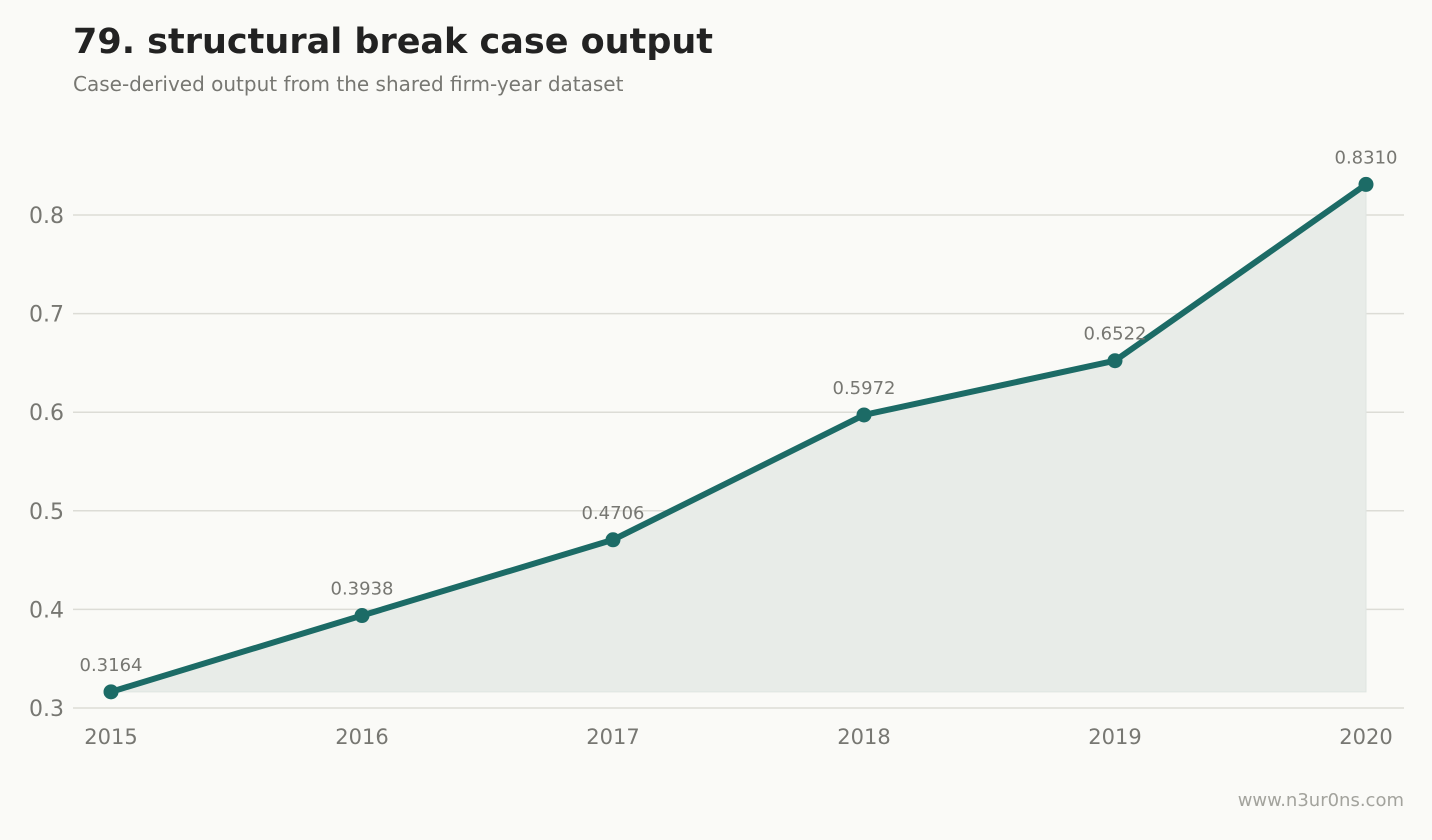  What do you see at coordinates (46, 413) in the screenshot?
I see `y-tick-label: 0.6` at bounding box center [46, 413].